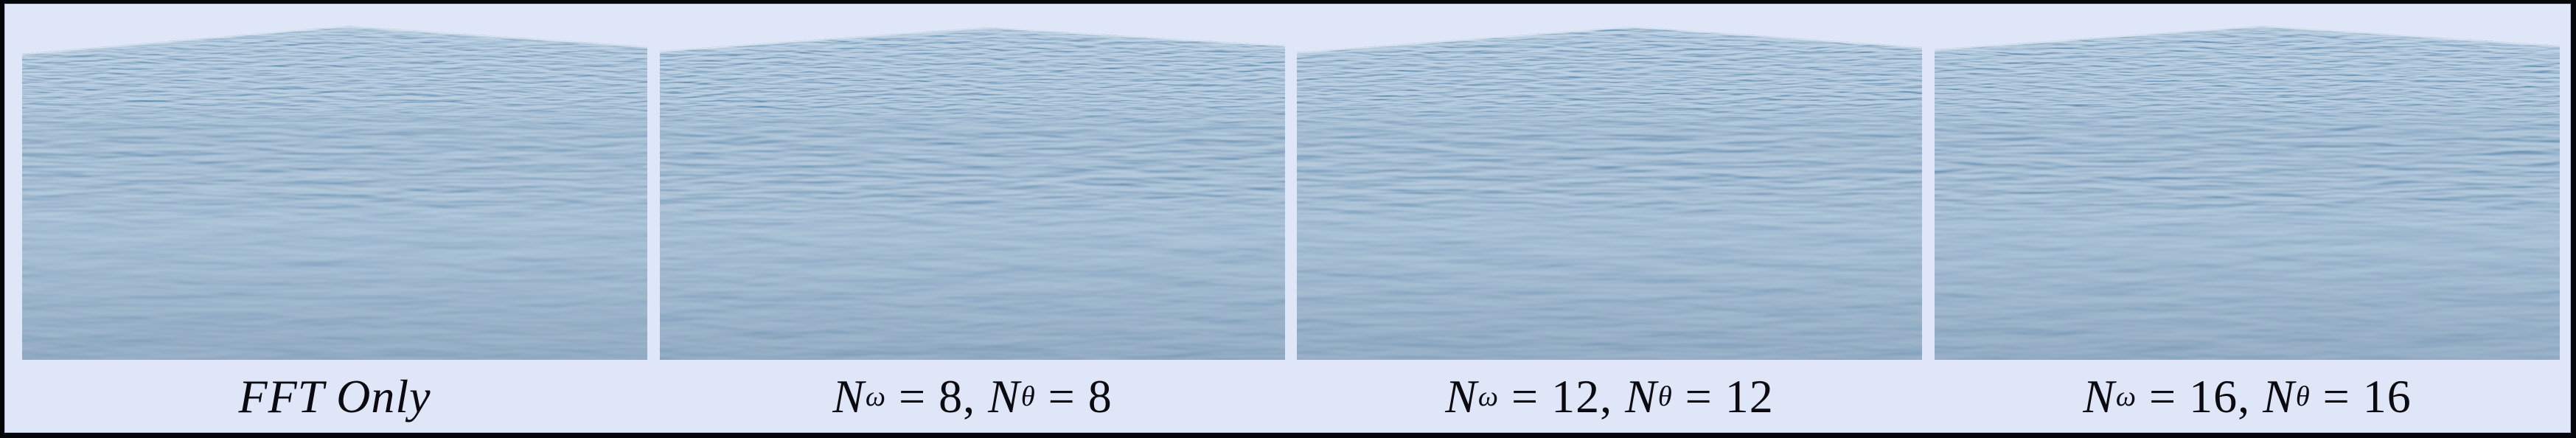 This screenshot has height=438, width=2576. What do you see at coordinates (937, 396) in the screenshot?
I see `caption-eq-omega: = 8,` at bounding box center [937, 396].